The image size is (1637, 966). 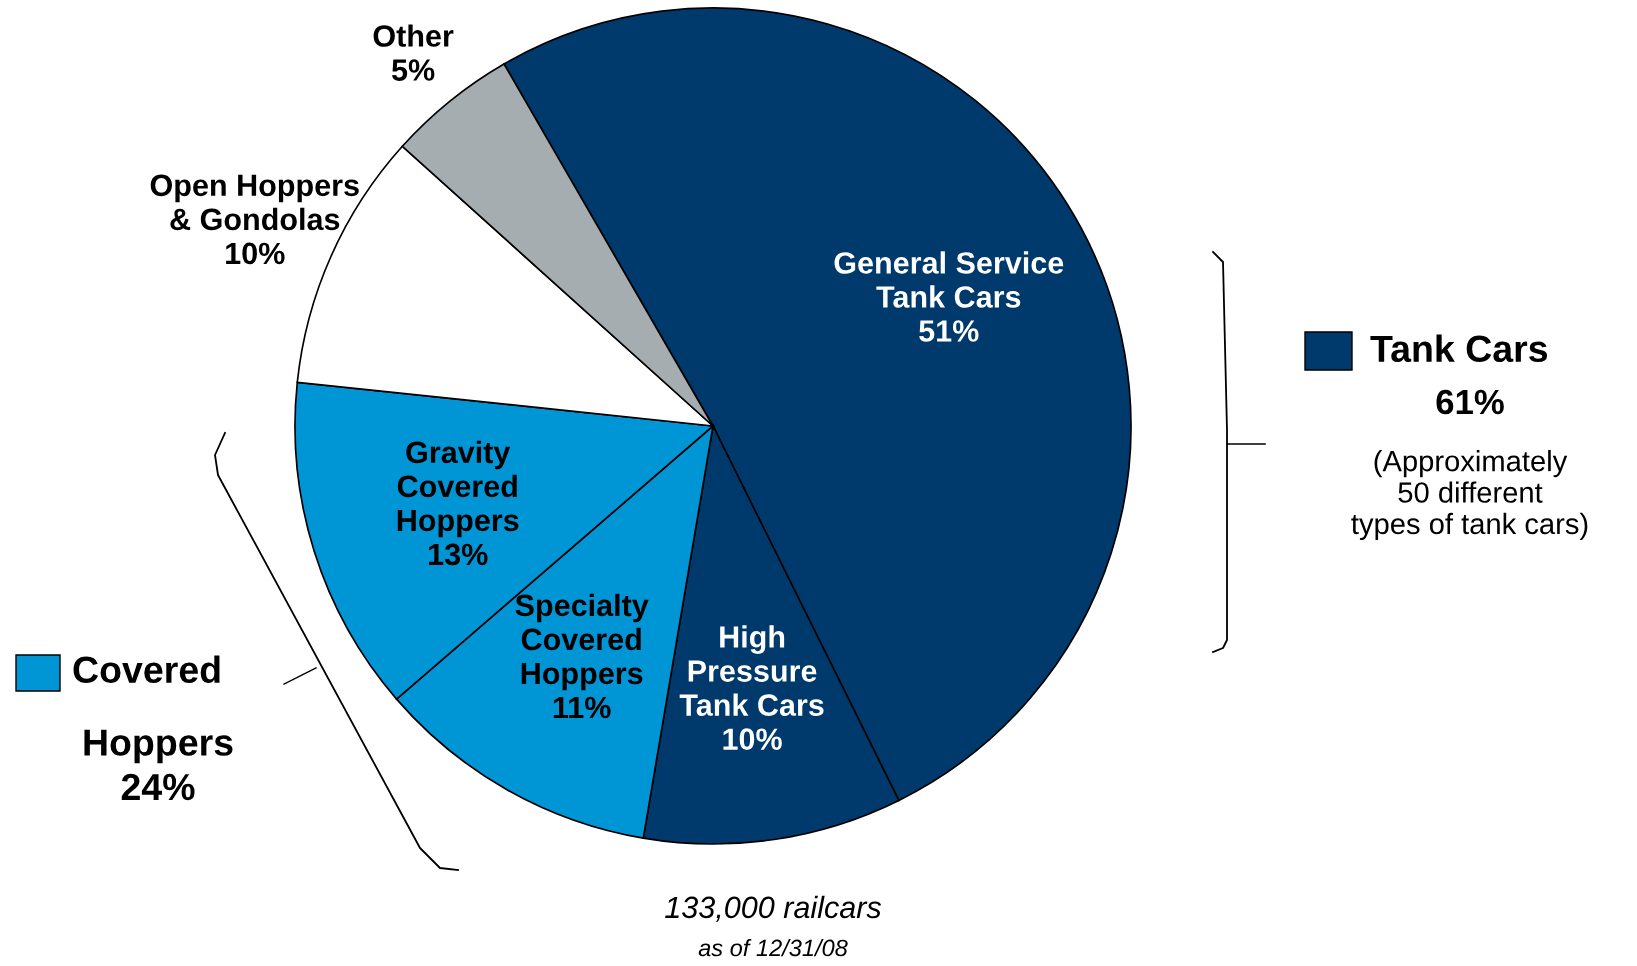 What do you see at coordinates (773, 908) in the screenshot?
I see `text: 133,000 railcars` at bounding box center [773, 908].